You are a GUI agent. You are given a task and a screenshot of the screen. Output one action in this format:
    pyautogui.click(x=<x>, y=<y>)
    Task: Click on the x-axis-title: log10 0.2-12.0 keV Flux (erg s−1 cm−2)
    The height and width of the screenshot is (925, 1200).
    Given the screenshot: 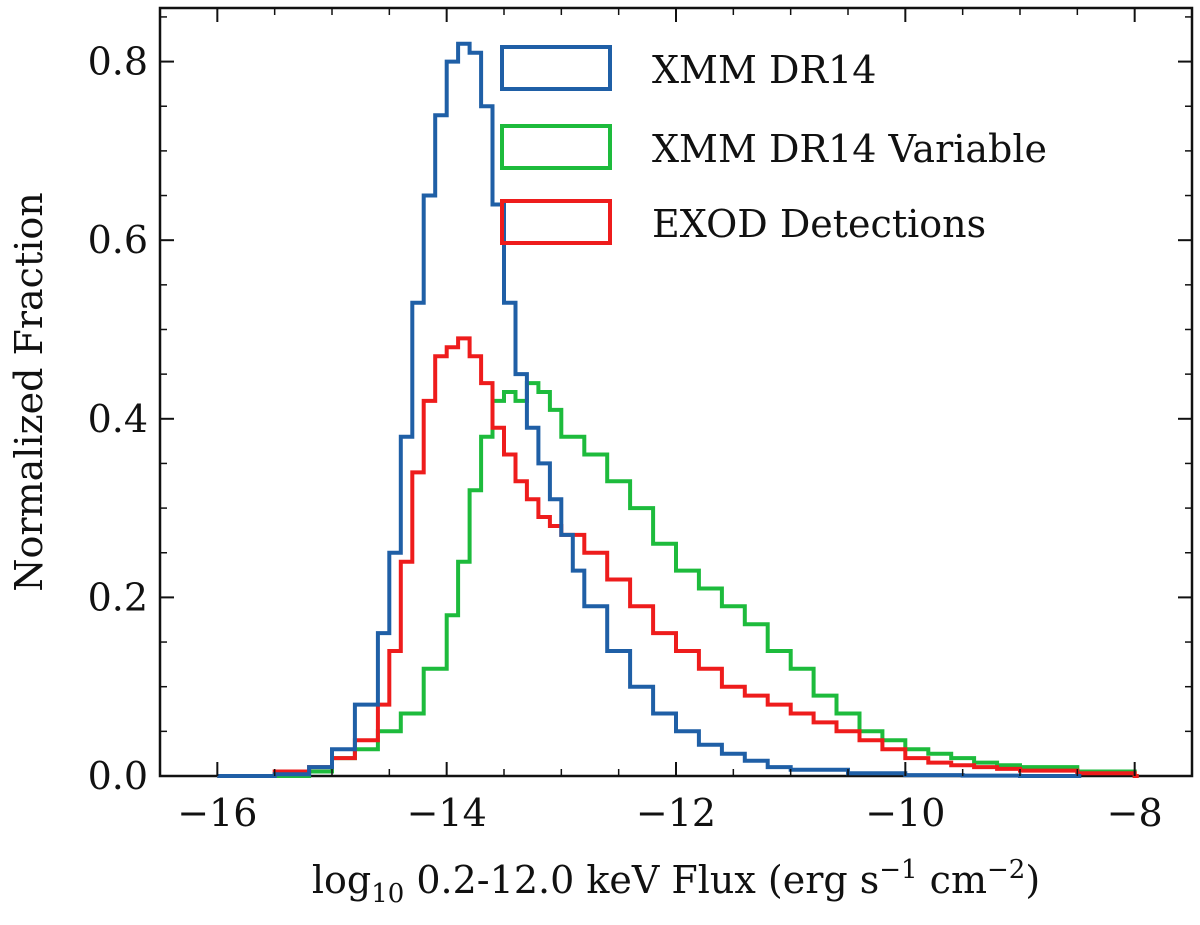 What is the action you would take?
    pyautogui.click(x=676, y=882)
    